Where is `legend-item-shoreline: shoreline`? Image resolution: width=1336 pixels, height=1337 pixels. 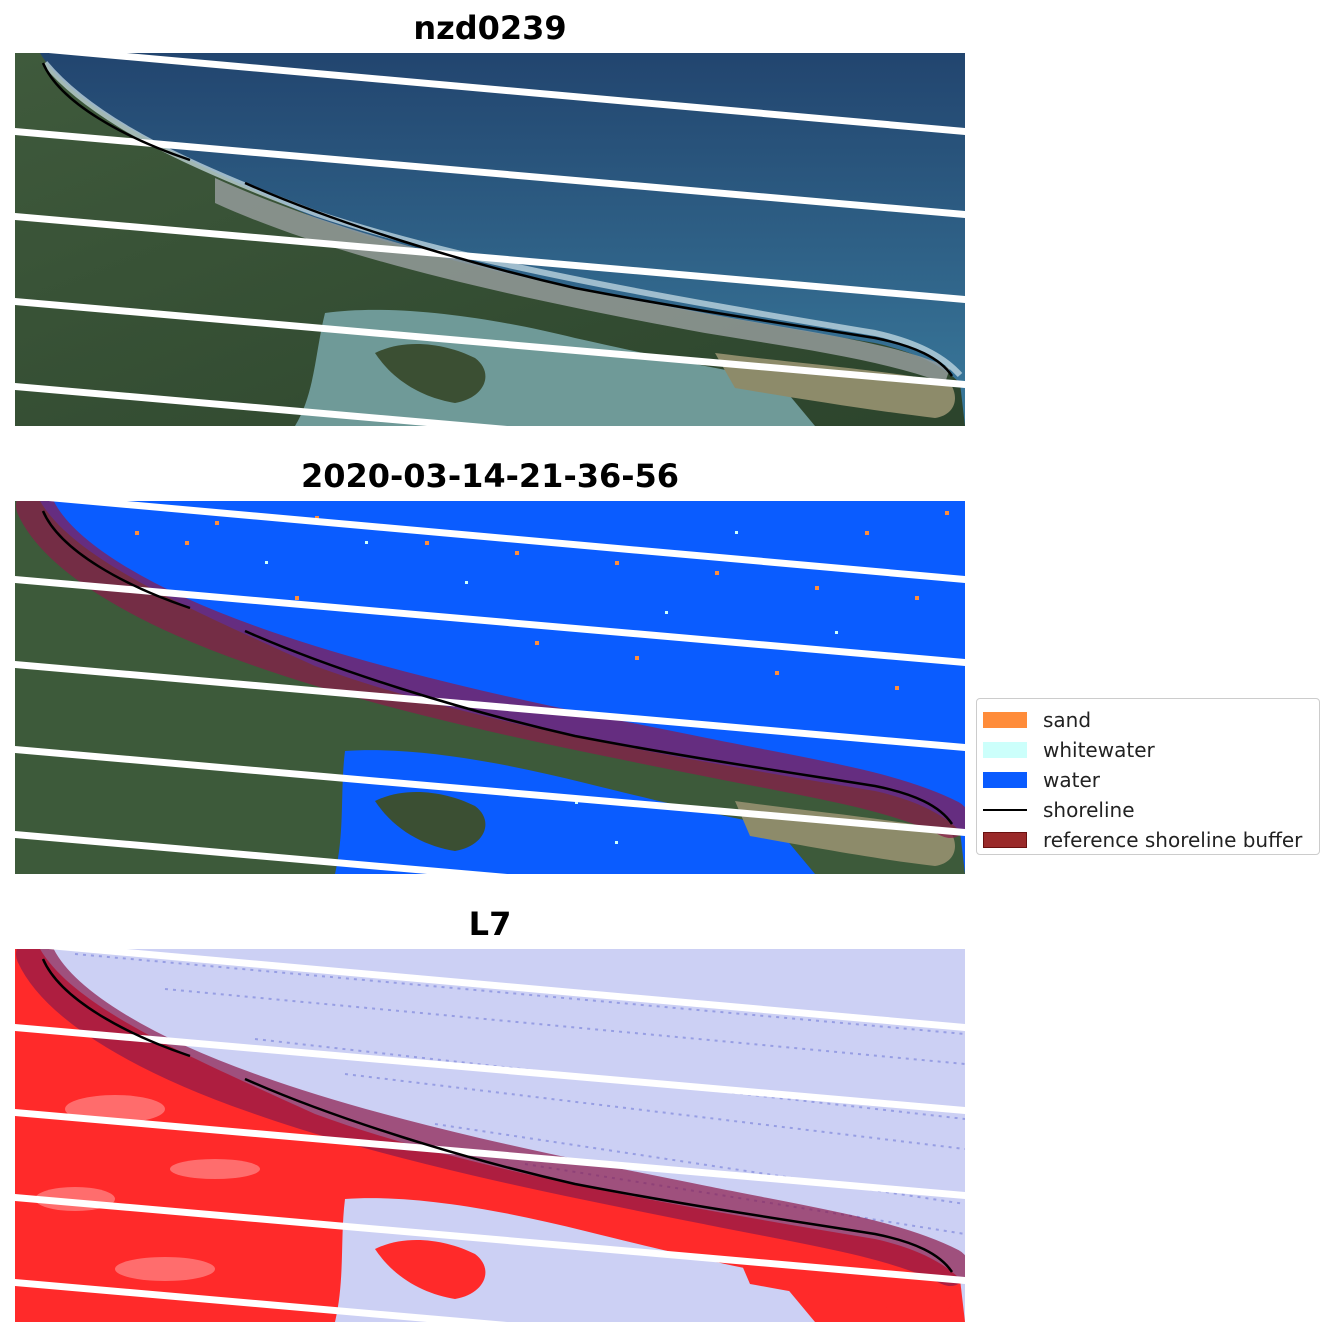 legend-item-shoreline: shoreline is located at coordinates (1151, 810).